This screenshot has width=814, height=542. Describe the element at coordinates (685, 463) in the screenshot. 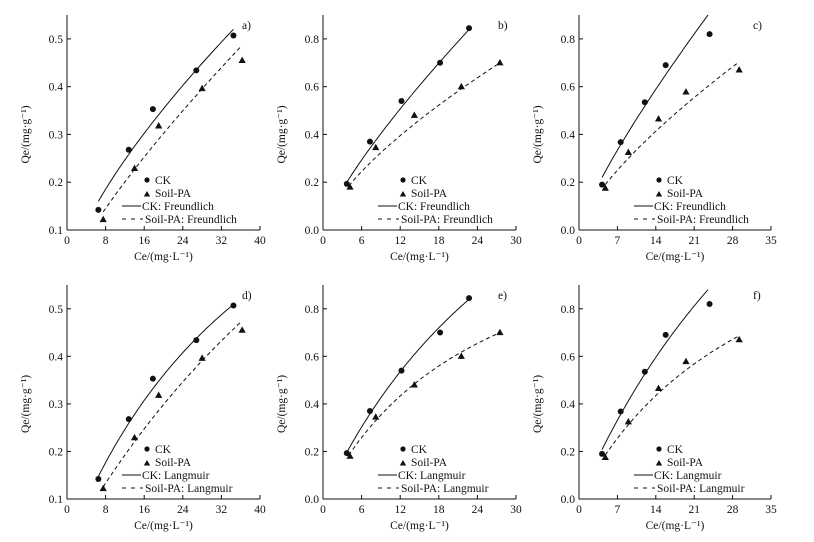

I see `legend-soil-pa-label: Soil-PA` at that location.